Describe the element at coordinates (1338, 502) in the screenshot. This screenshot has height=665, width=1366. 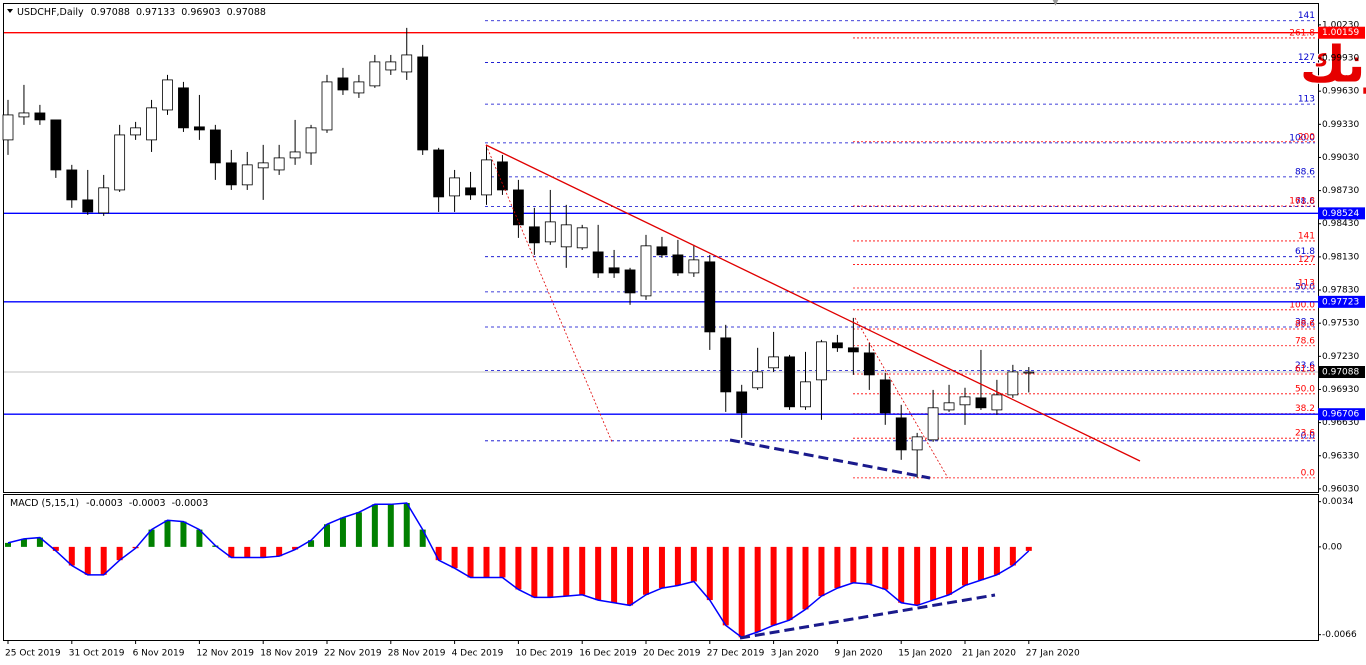
I see `y-tick-label: 0.0034` at that location.